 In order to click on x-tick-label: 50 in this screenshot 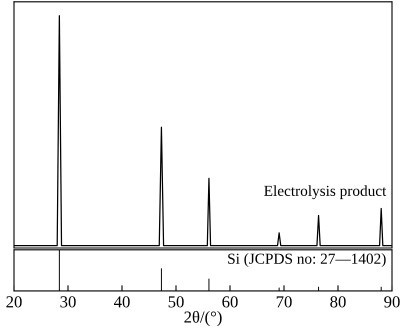, I will do `click(176, 302)`.